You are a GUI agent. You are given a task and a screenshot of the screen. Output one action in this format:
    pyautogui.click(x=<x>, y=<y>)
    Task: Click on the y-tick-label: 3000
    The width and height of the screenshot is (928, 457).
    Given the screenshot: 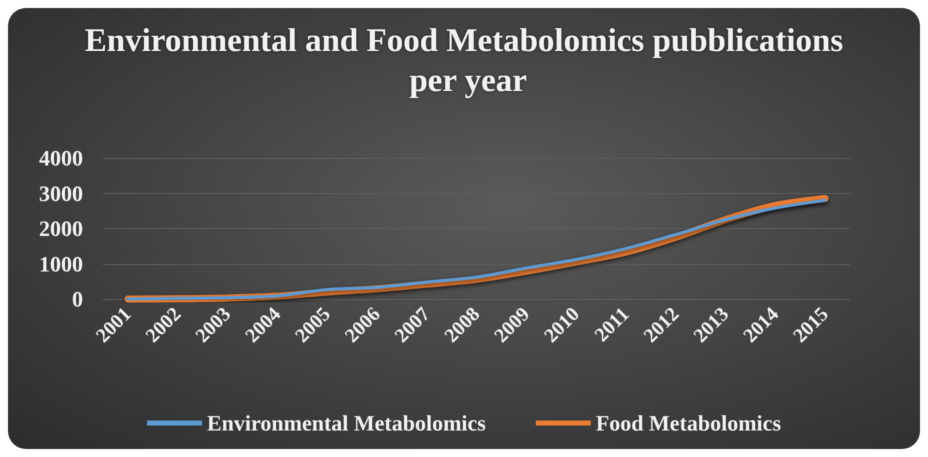 What is the action you would take?
    pyautogui.click(x=61, y=193)
    